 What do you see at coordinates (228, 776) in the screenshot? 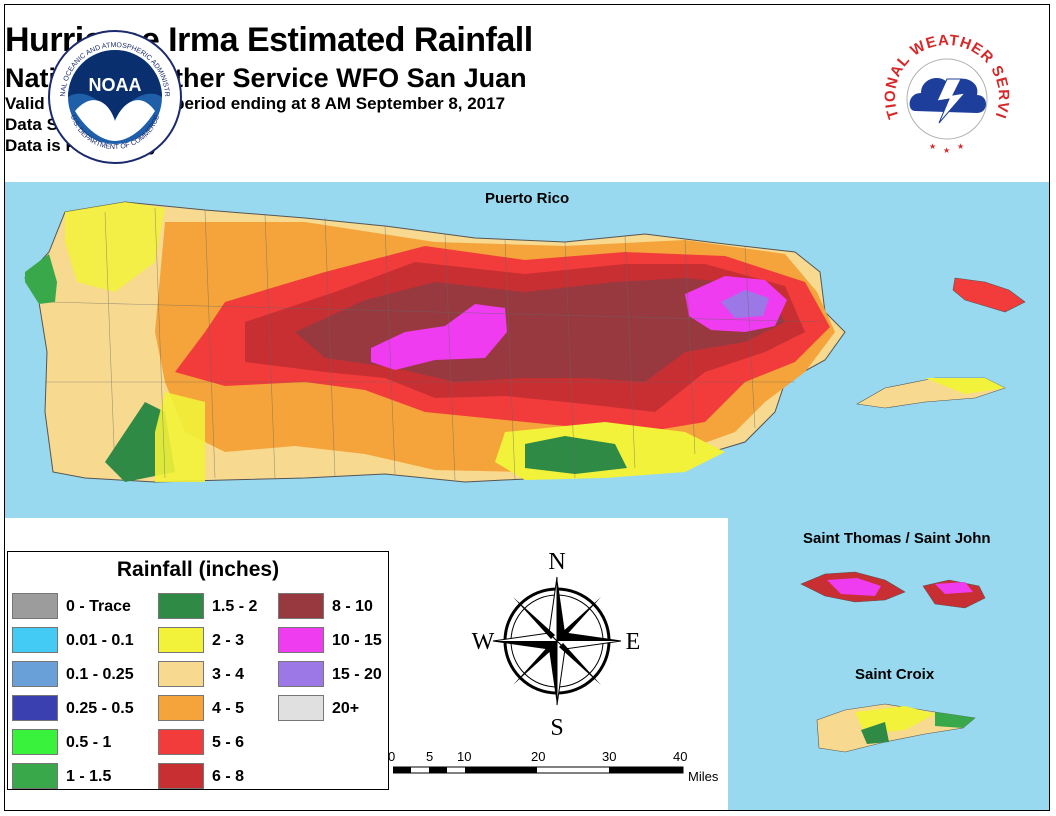
I see `legend-label: 6 - 8` at bounding box center [228, 776].